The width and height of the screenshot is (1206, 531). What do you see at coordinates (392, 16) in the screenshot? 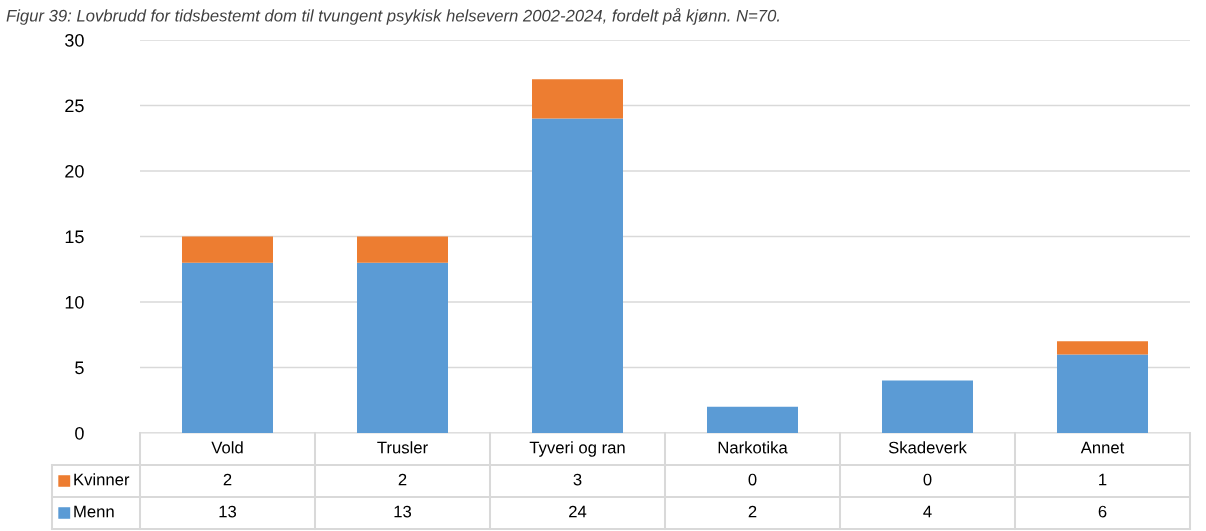
I see `chart-title: Figur 39: Lovbrudd for tidsbestemt dom til tvungent psykisk helsevern 2002-2024, fordelt på kjønn. N=70.` at bounding box center [392, 16].